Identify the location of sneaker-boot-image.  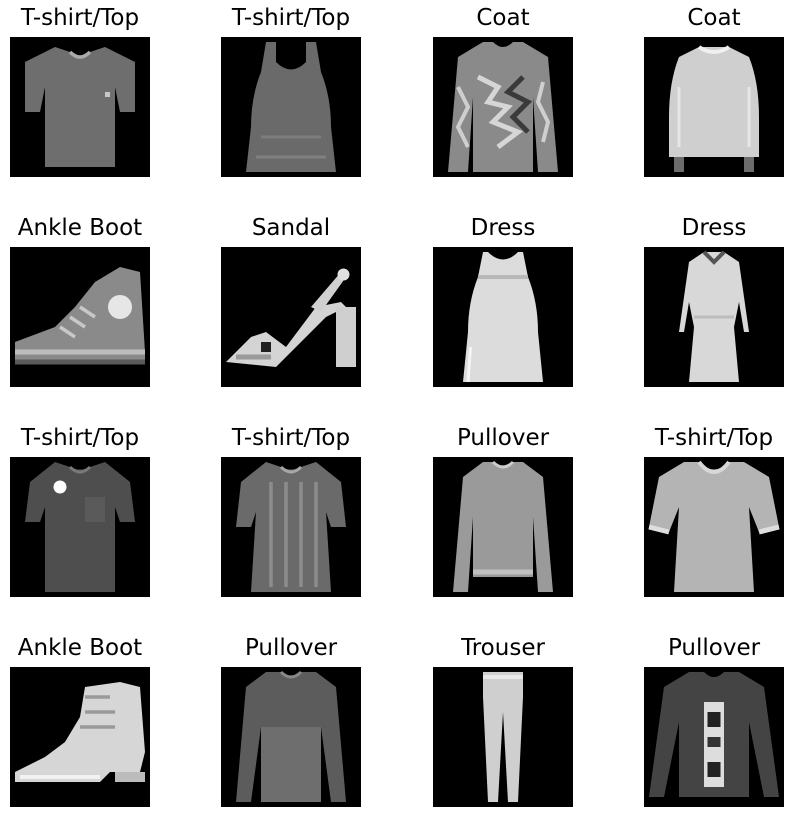
(80, 317).